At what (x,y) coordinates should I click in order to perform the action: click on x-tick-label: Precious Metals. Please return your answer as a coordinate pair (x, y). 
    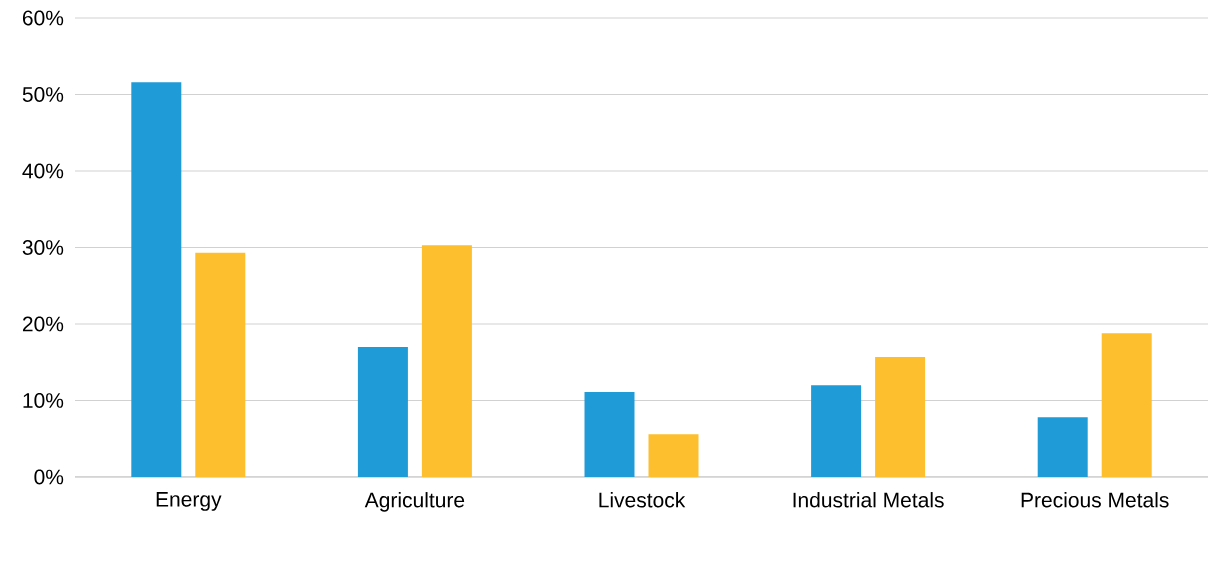
    Looking at the image, I should click on (1095, 500).